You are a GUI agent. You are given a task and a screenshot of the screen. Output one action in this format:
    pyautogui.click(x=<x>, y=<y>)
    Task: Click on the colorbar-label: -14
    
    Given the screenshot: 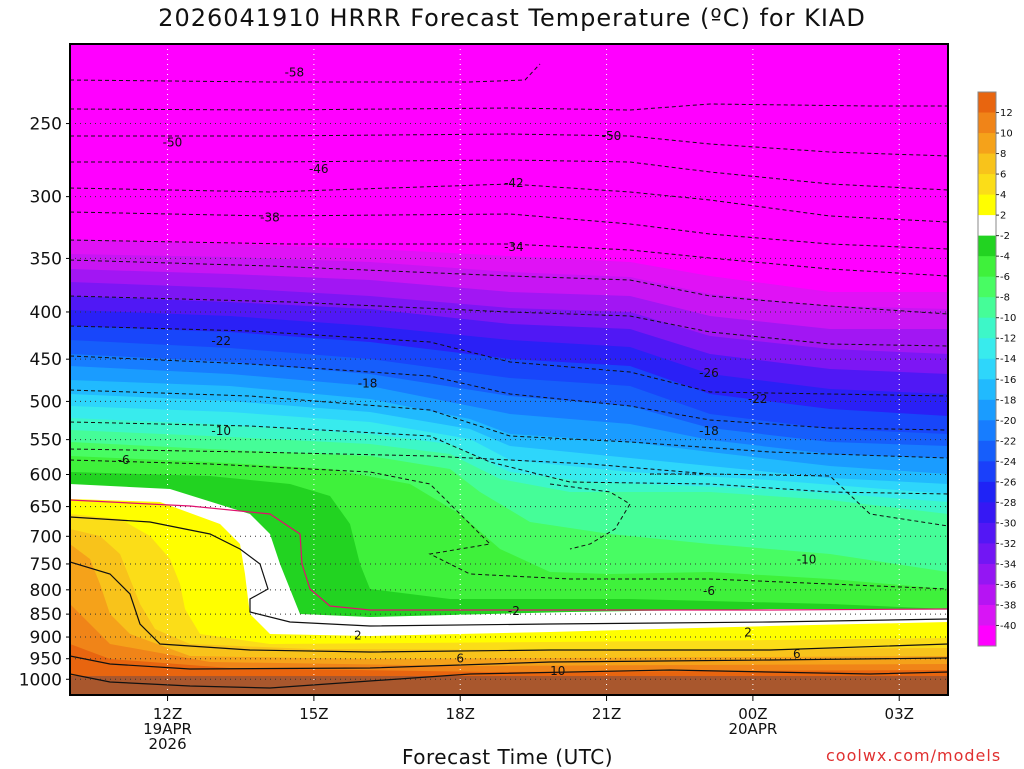 What is the action you would take?
    pyautogui.click(x=1008, y=359)
    